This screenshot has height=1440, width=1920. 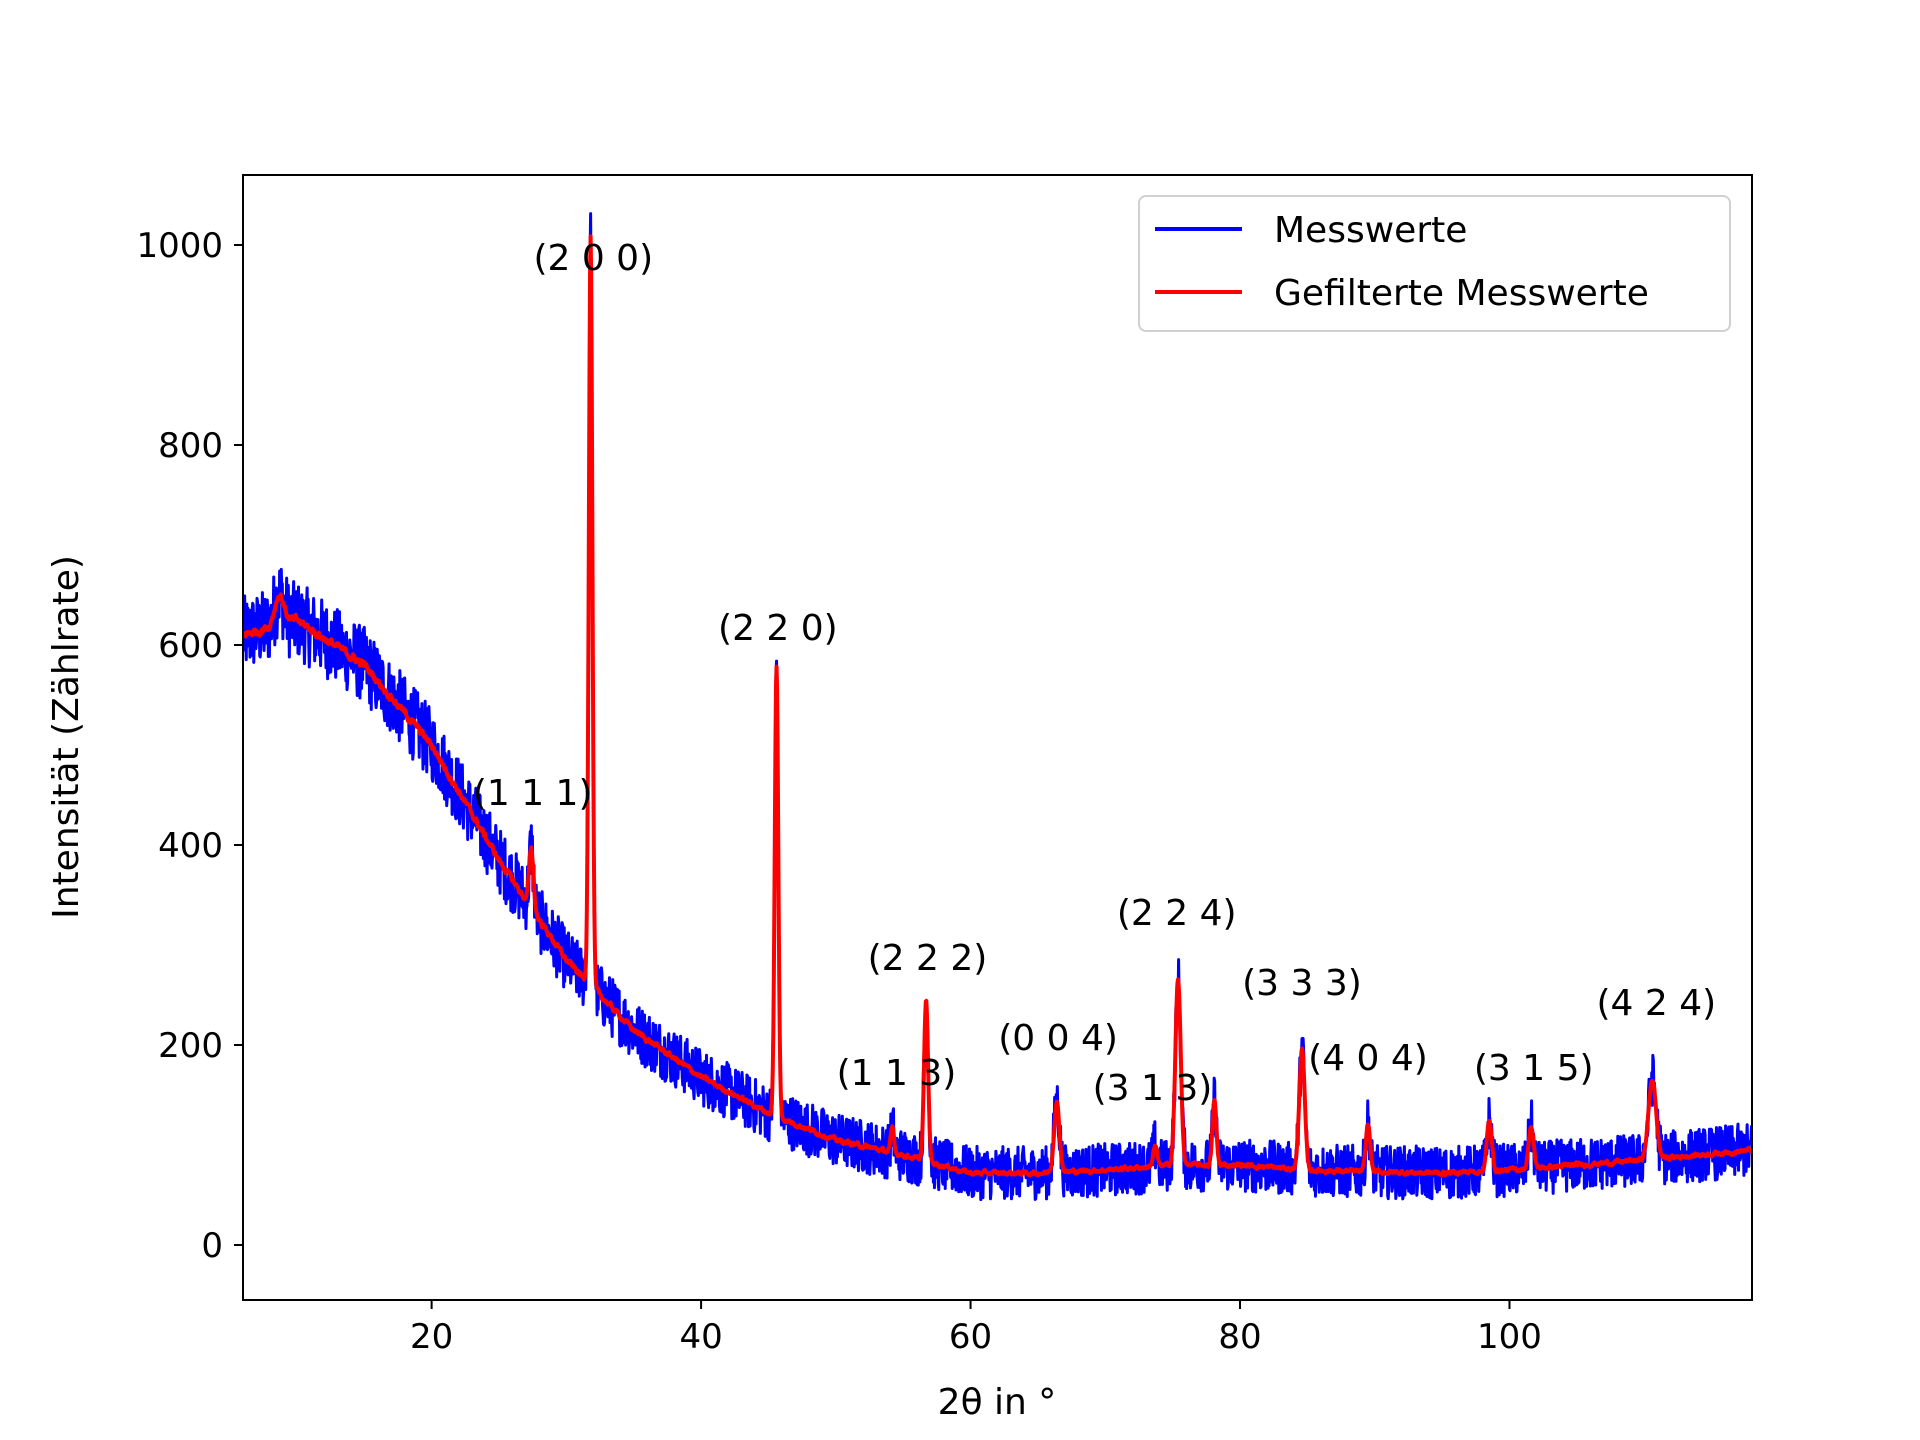 I want to click on y-tick-label: 0, so click(x=212, y=1246).